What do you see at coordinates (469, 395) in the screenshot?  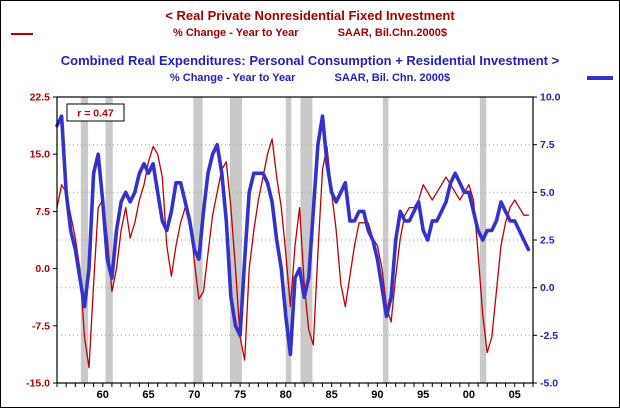 I see `x-axis-label: 00` at bounding box center [469, 395].